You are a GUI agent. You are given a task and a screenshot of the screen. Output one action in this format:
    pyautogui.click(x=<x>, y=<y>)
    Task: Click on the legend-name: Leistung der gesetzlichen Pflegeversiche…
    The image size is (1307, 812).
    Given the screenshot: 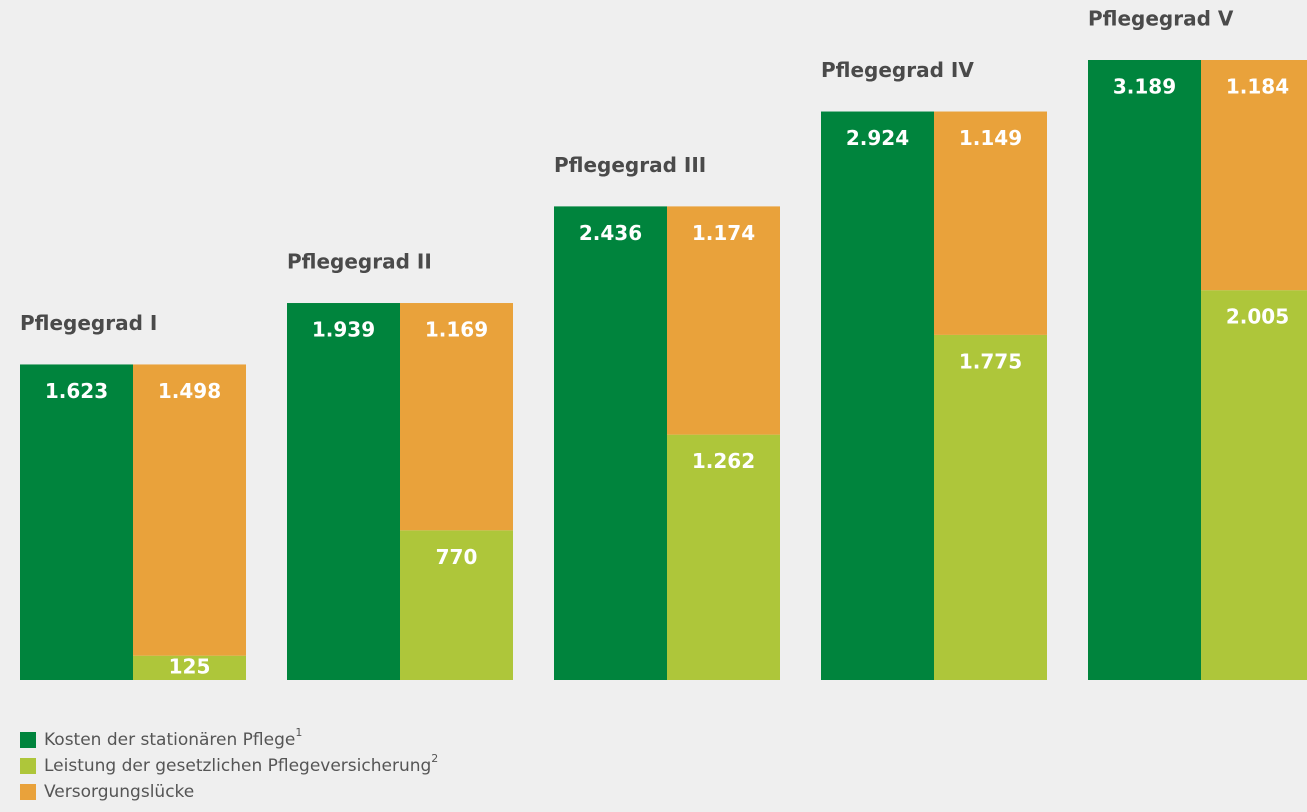 What is the action you would take?
    pyautogui.click(x=237, y=766)
    